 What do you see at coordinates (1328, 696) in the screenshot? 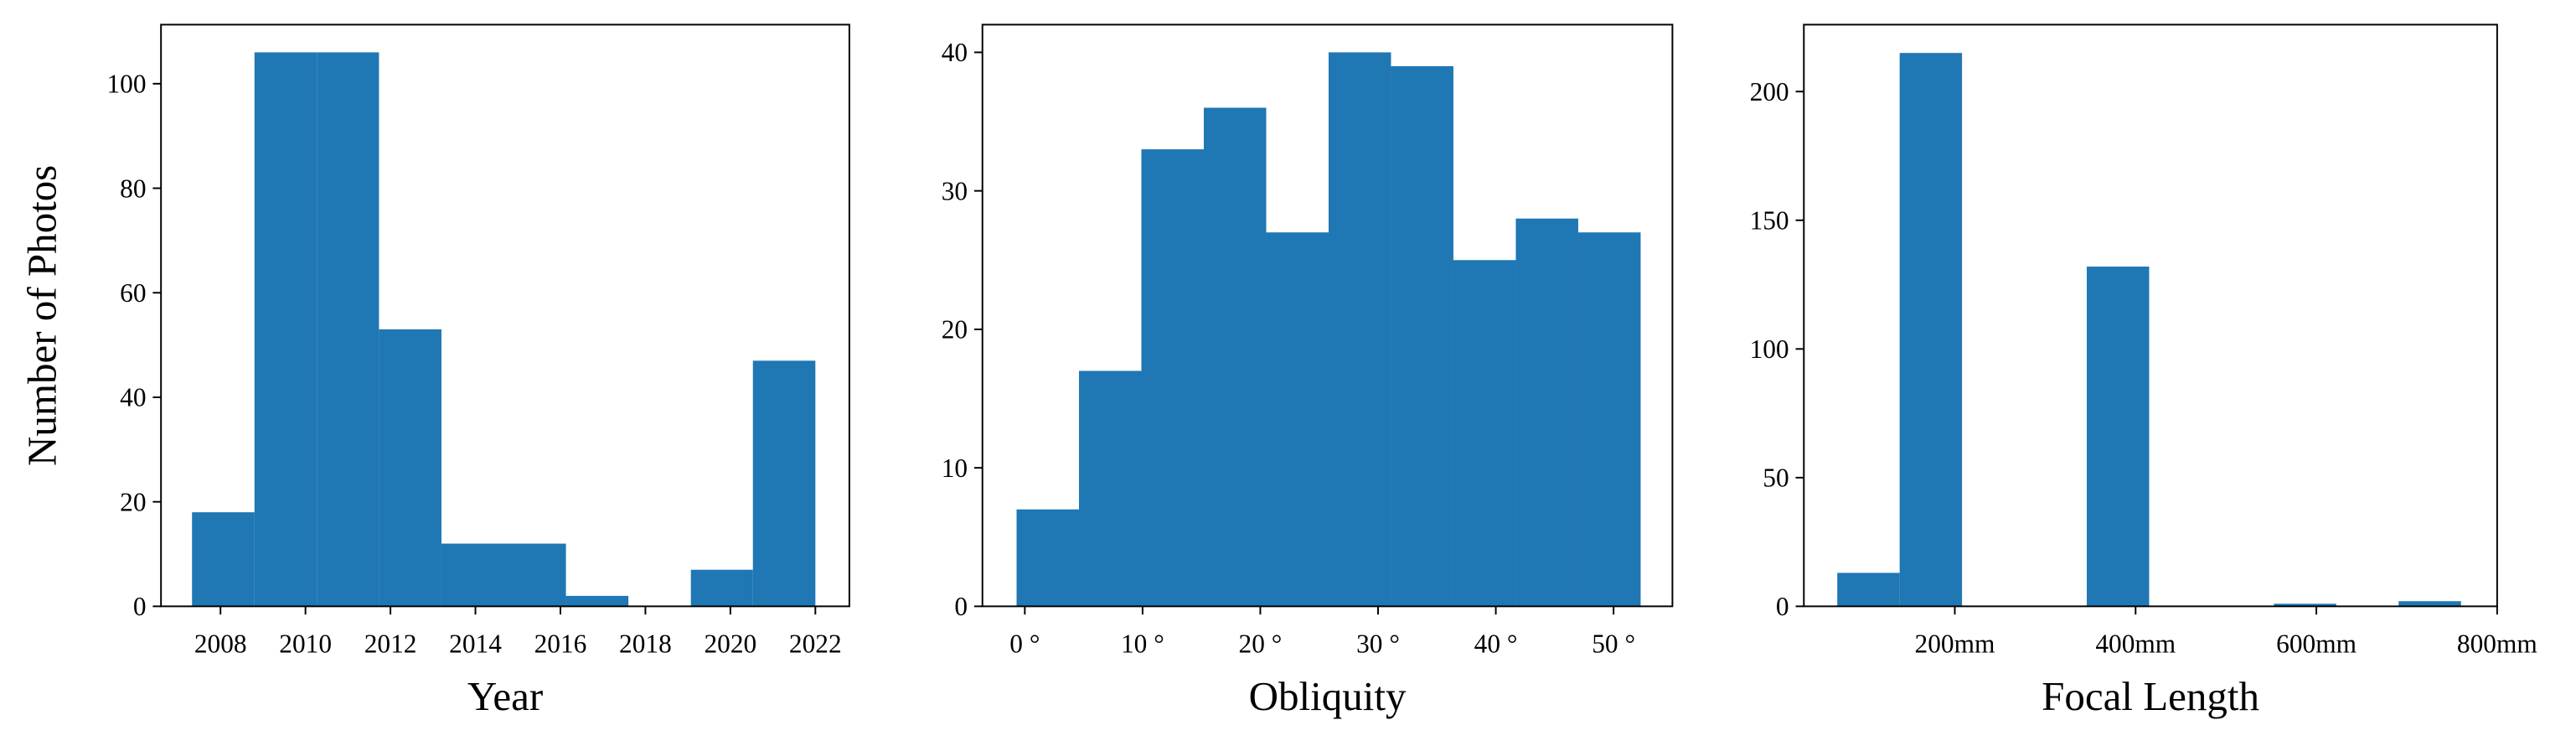
I see `x-axis-label: Obliquity` at bounding box center [1328, 696].